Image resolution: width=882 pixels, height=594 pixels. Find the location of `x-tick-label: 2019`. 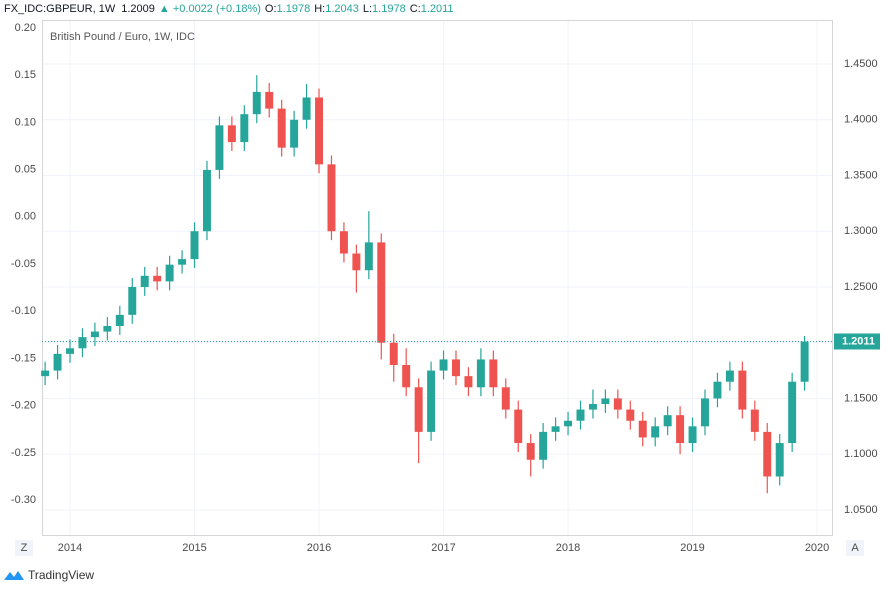

x-tick-label: 2019 is located at coordinates (692, 548).